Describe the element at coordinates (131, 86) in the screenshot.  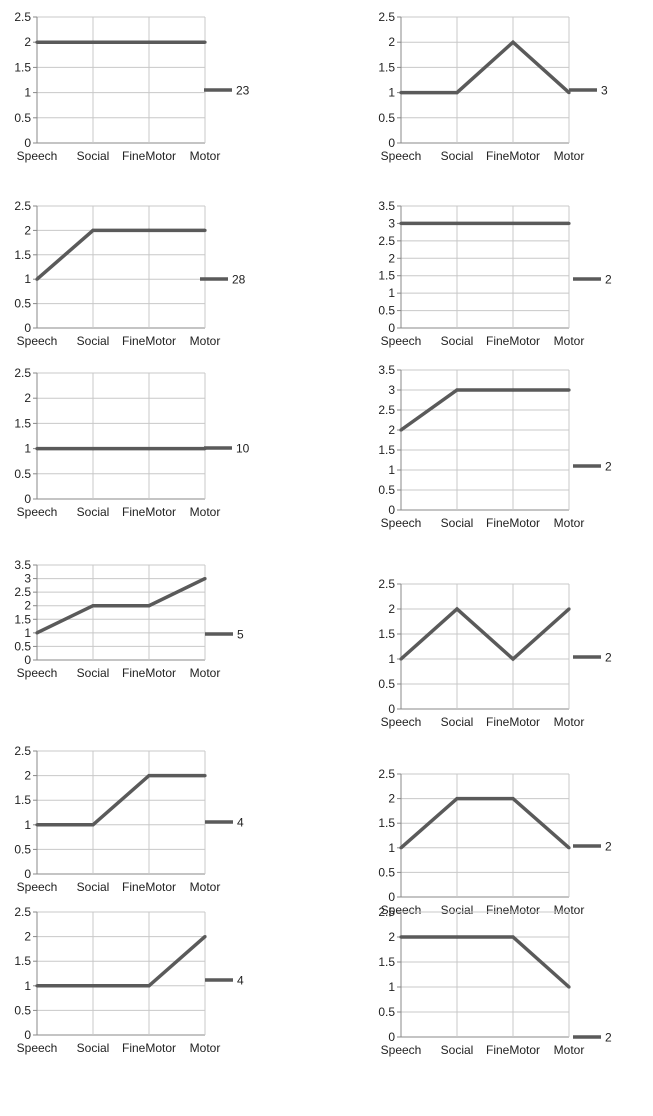
I see `line-chart: 0 0.5 1 1.5 2 2.5 Speech Social FineMotor Motor 23` at that location.